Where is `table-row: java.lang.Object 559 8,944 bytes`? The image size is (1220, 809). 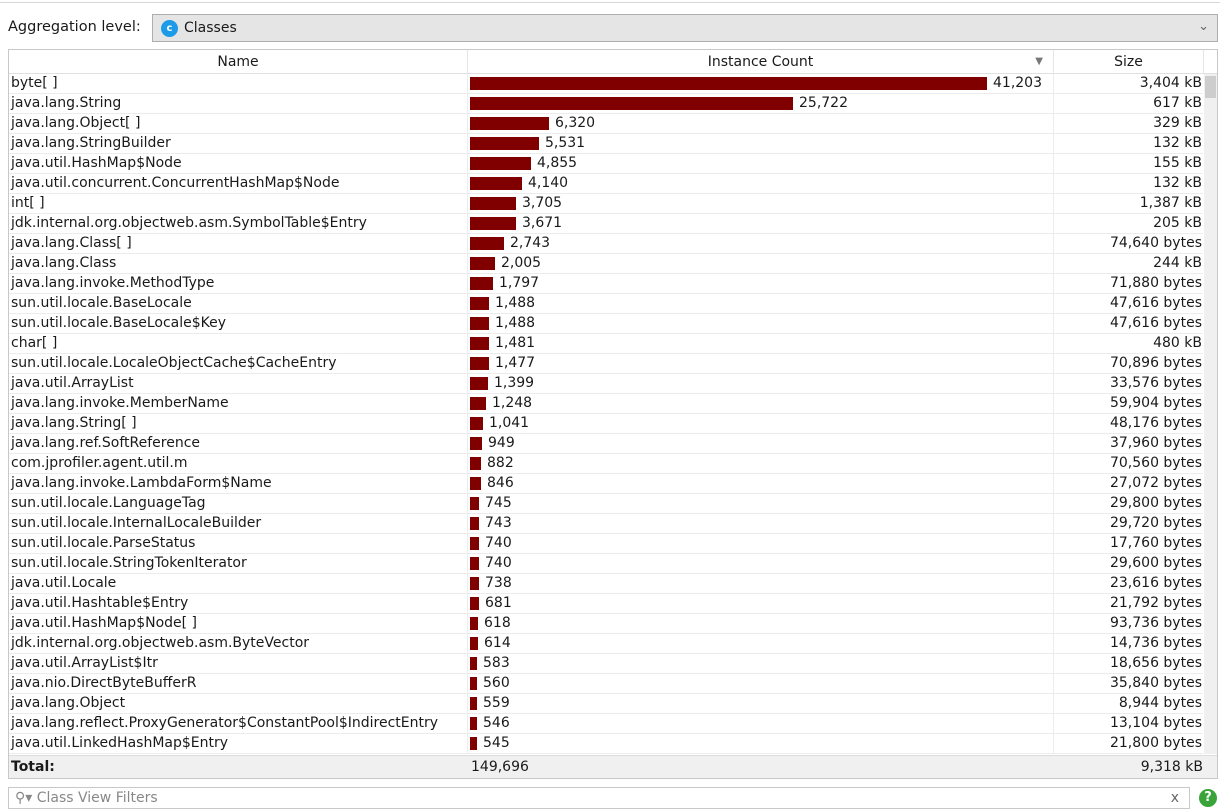 table-row: java.lang.Object 559 8,944 bytes is located at coordinates (606, 704).